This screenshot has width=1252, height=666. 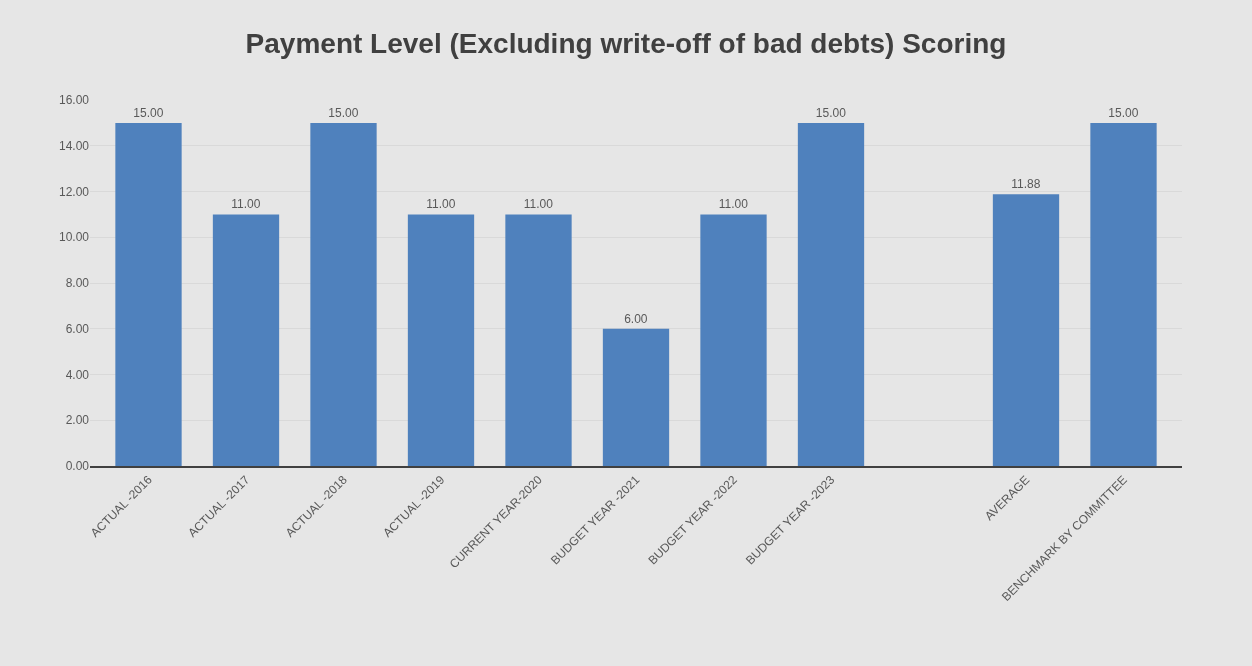 What do you see at coordinates (74, 145) in the screenshot?
I see `y-tick-label: 14.00` at bounding box center [74, 145].